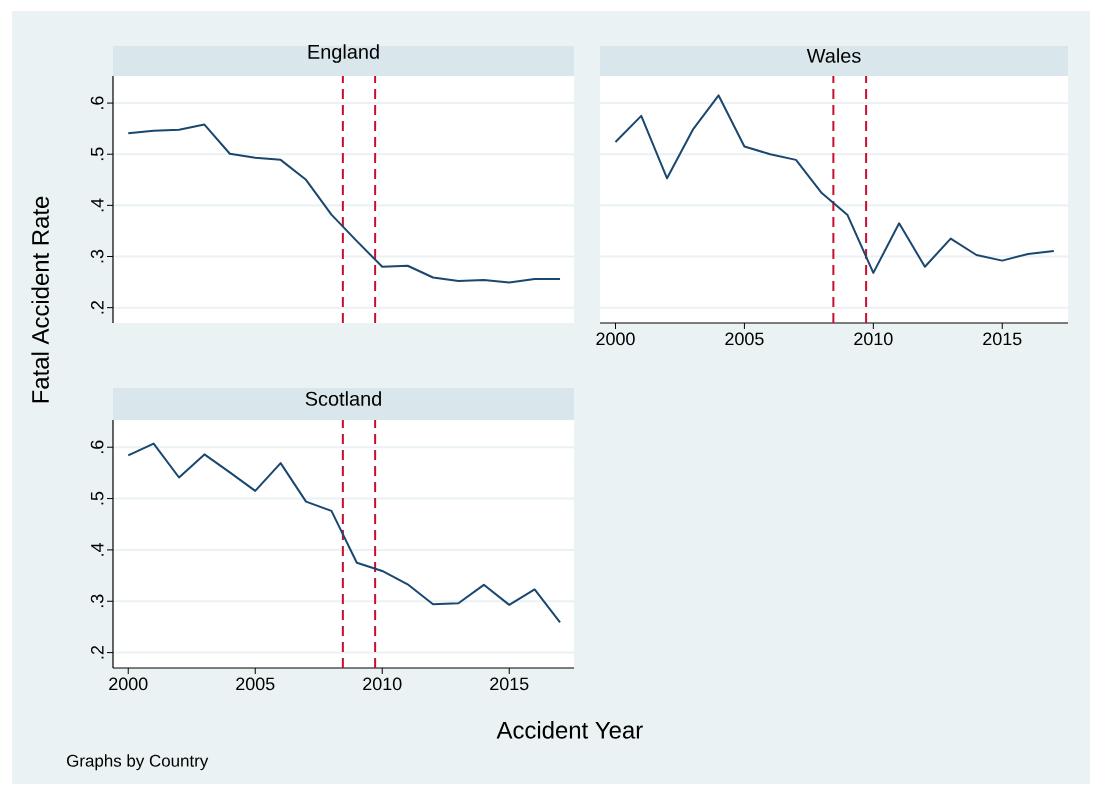  What do you see at coordinates (833, 55) in the screenshot?
I see `chart-title: Wales` at bounding box center [833, 55].